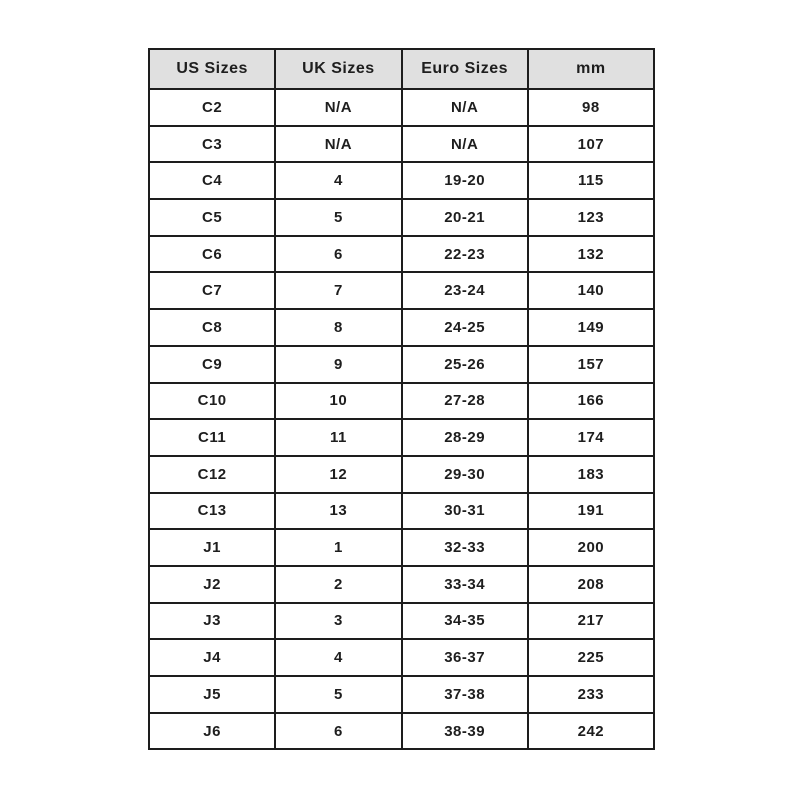 This screenshot has width=800, height=800. Describe the element at coordinates (338, 364) in the screenshot. I see `table-cell: 9` at that location.